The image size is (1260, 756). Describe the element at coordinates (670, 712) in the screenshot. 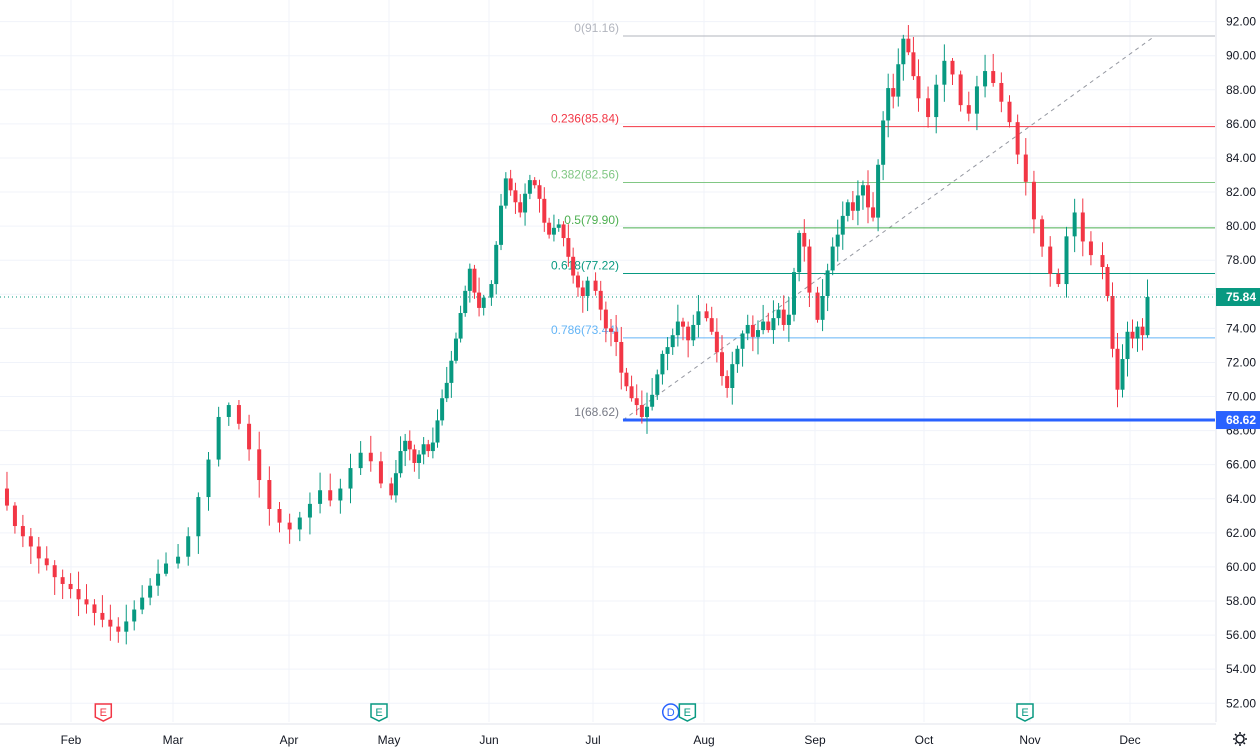

I see `dividend-marker-icon: D` at that location.